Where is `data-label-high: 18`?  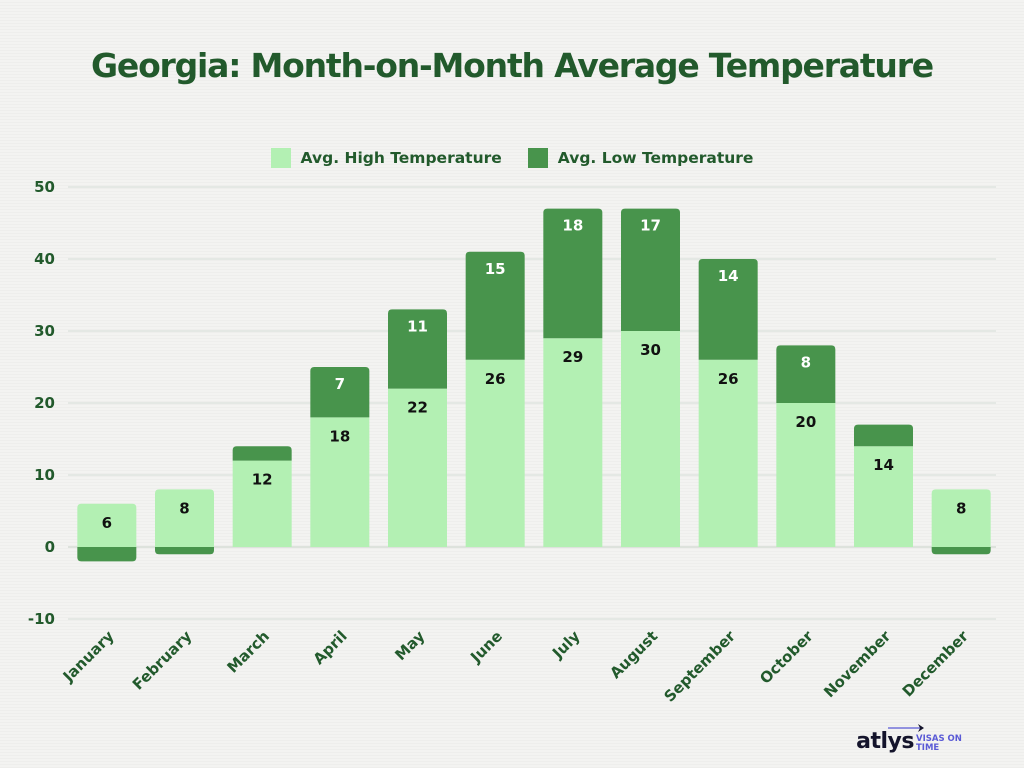
data-label-high: 18 is located at coordinates (339, 436).